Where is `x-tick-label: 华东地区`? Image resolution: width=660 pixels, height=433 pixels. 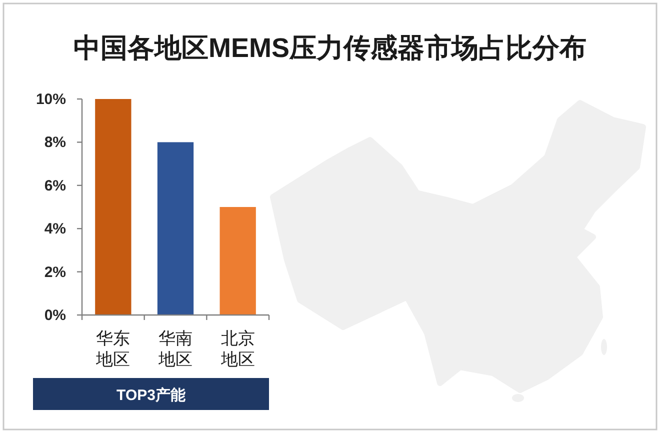
x-tick-label: 华东地区 is located at coordinates (112, 349).